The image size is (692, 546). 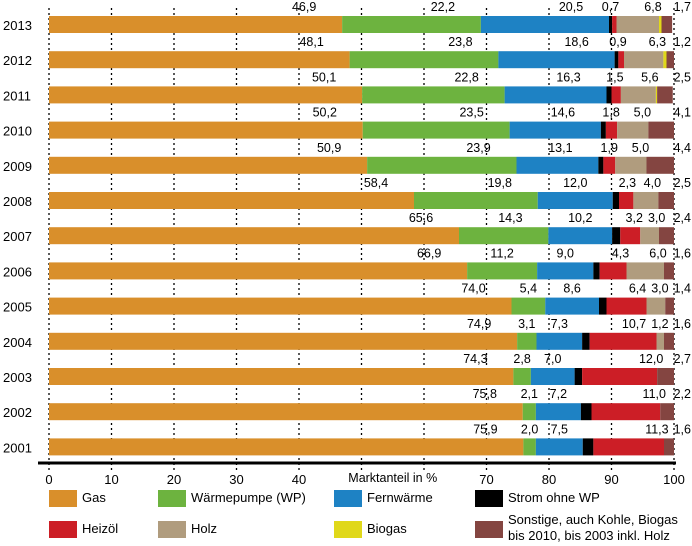 I want to click on legend-label: Sonstige, auch Kohle, Biogas, so click(x=593, y=519).